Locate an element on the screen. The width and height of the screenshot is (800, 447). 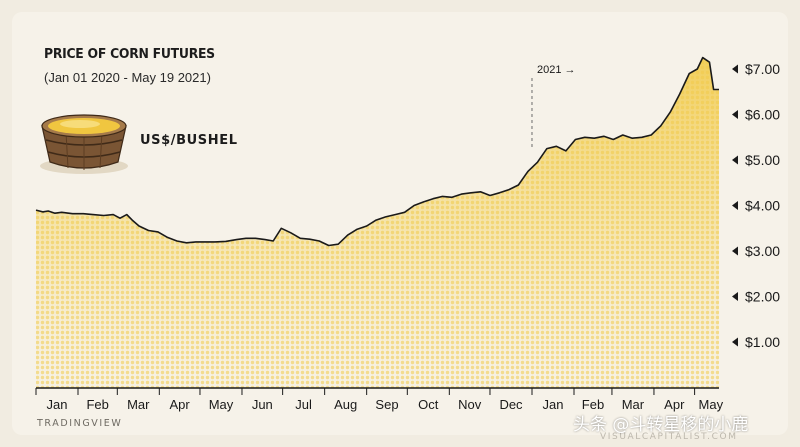
source-label: TRADINGVIEW is located at coordinates (80, 423).